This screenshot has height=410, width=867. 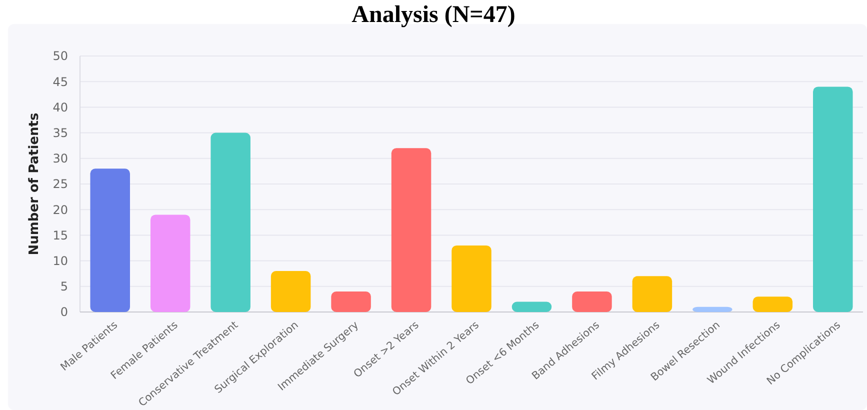 I want to click on chart-title: Analysis (N=47), so click(x=434, y=15).